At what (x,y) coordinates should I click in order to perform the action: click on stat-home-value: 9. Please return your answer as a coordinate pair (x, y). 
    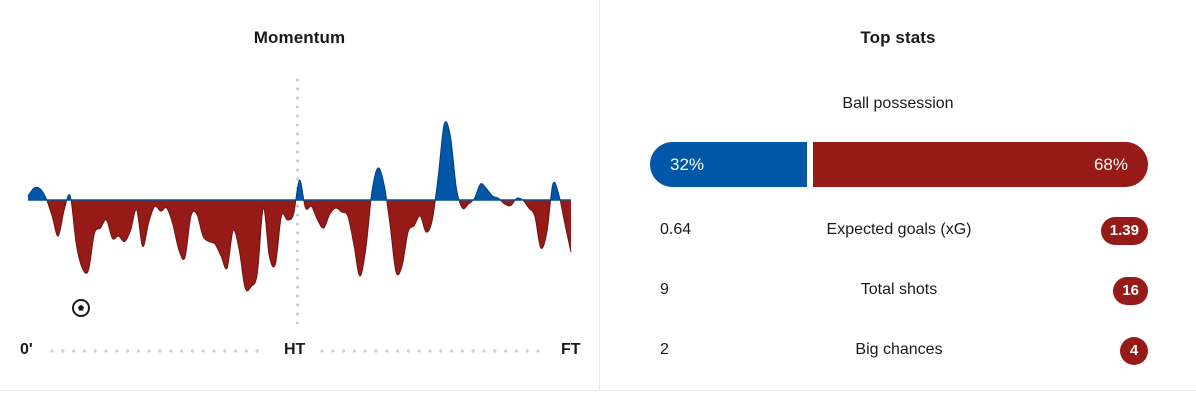
    Looking at the image, I should click on (664, 289).